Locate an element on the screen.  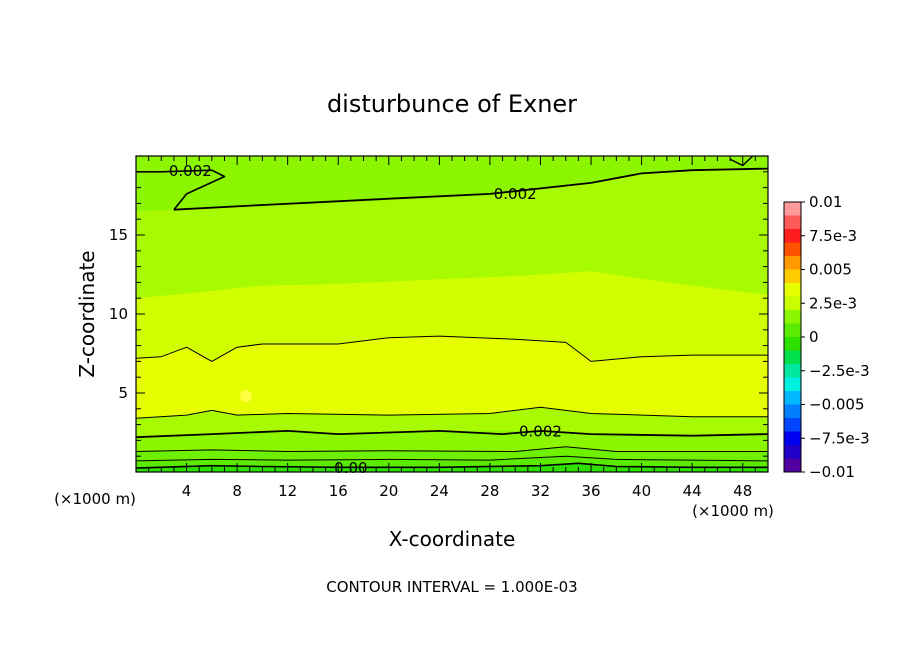
colorbar-label: 0.01 is located at coordinates (825, 202).